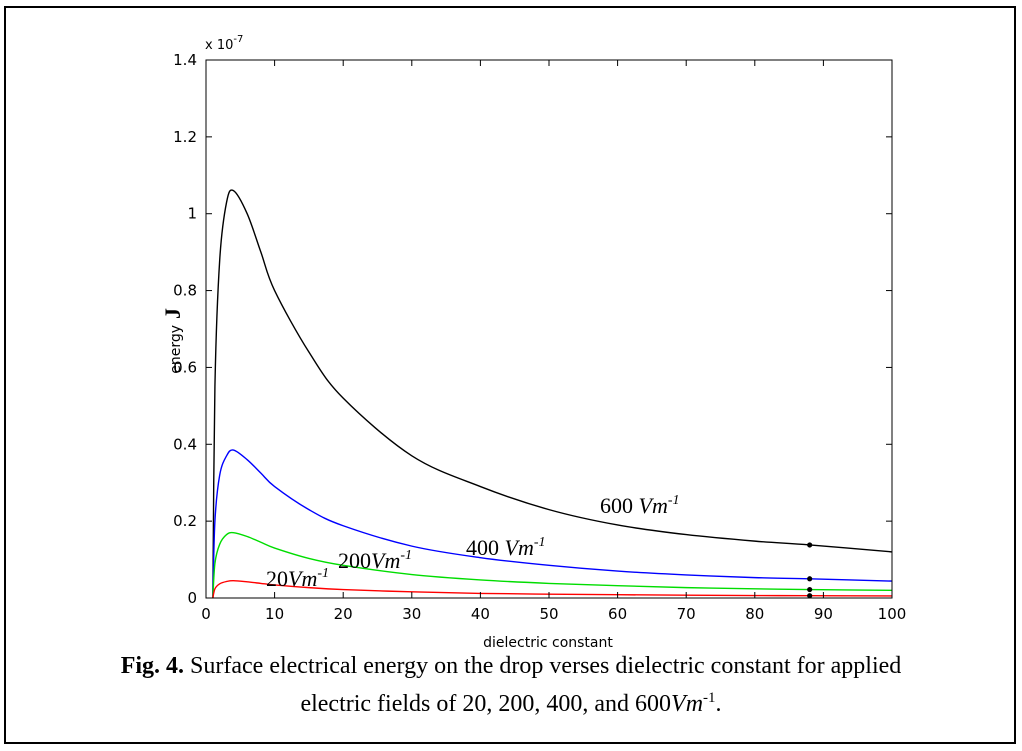 Image resolution: width=1022 pixels, height=751 pixels. What do you see at coordinates (152, 666) in the screenshot?
I see `caption-fig-label: Fig. 4.` at bounding box center [152, 666].